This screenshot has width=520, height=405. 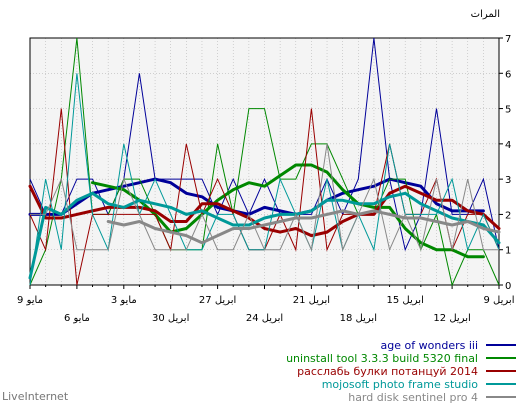 What do you see at coordinates (311, 300) in the screenshot?
I see `x-tick-label: 21 ابريل` at bounding box center [311, 300].